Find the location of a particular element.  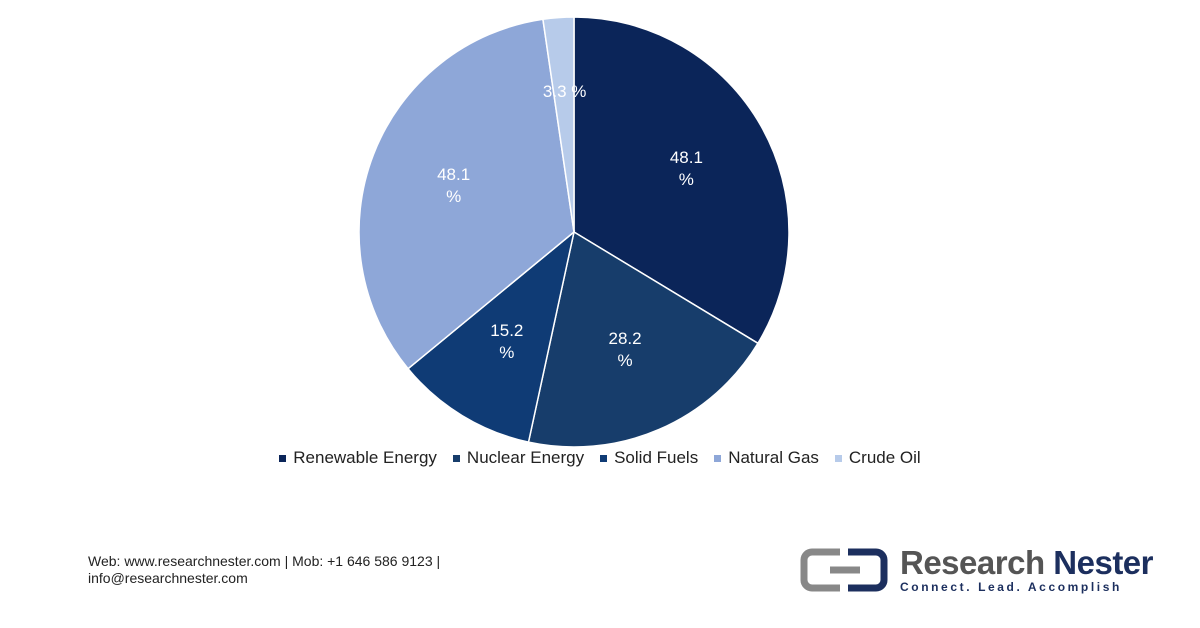

data-label: 28.2 % is located at coordinates (625, 350).